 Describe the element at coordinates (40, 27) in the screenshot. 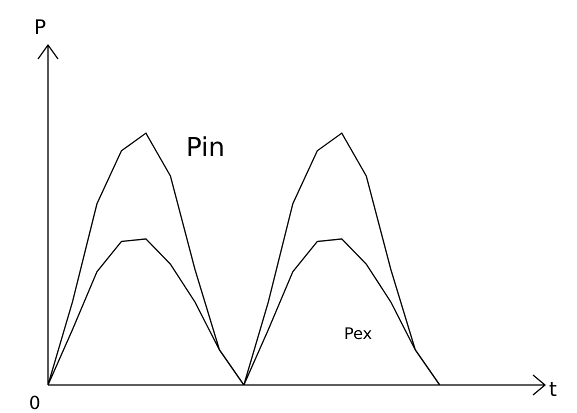

I see `y-axis-title: P` at that location.